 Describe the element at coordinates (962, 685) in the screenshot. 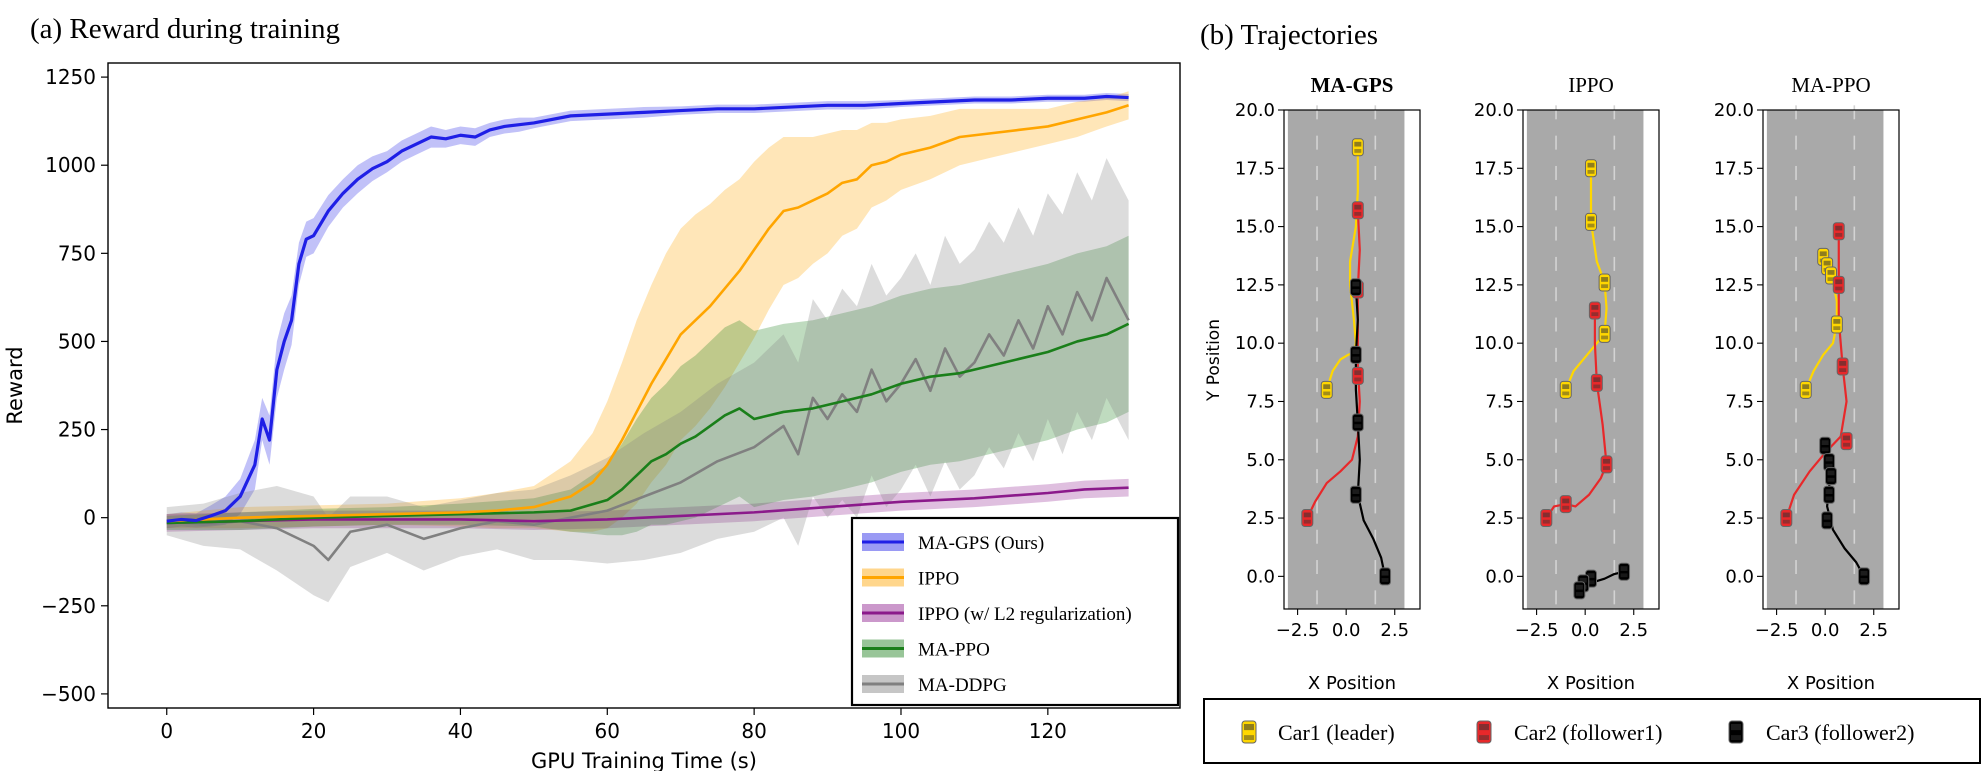

I see `legend-label-ma-ddpg: MA-DDPG` at that location.